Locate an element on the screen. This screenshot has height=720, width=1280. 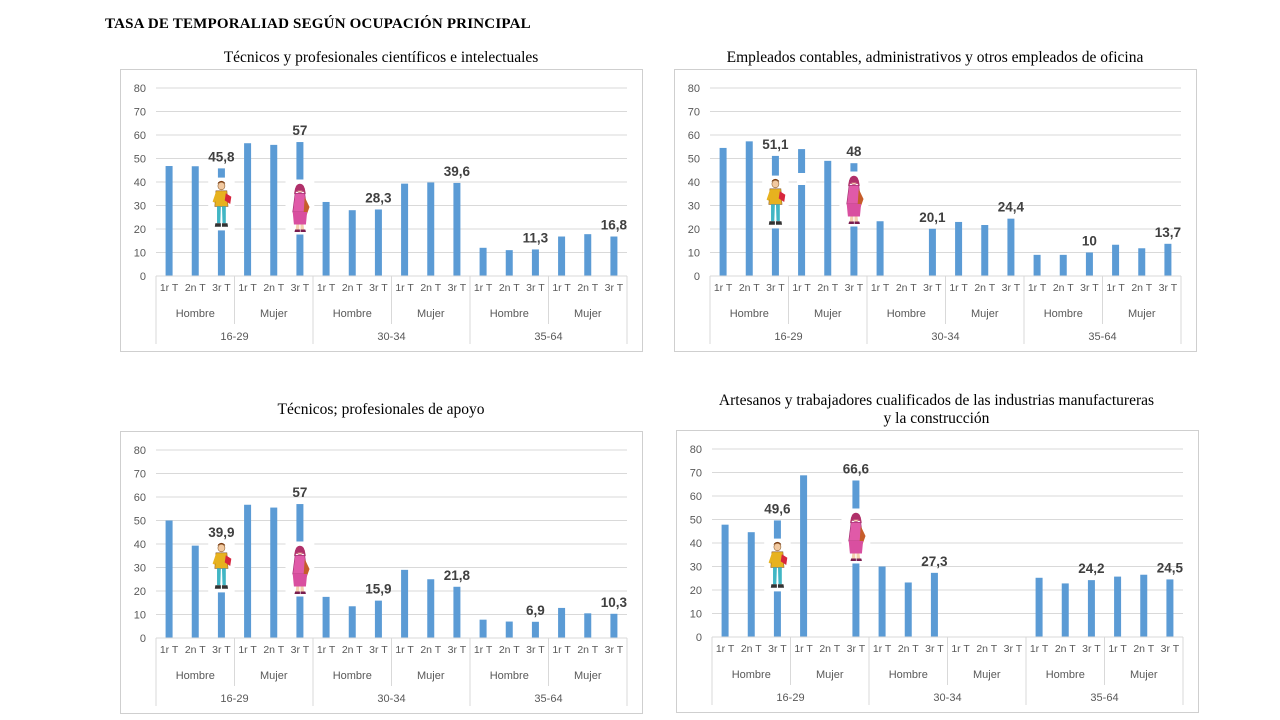
data-label: 57 is located at coordinates (299, 130).